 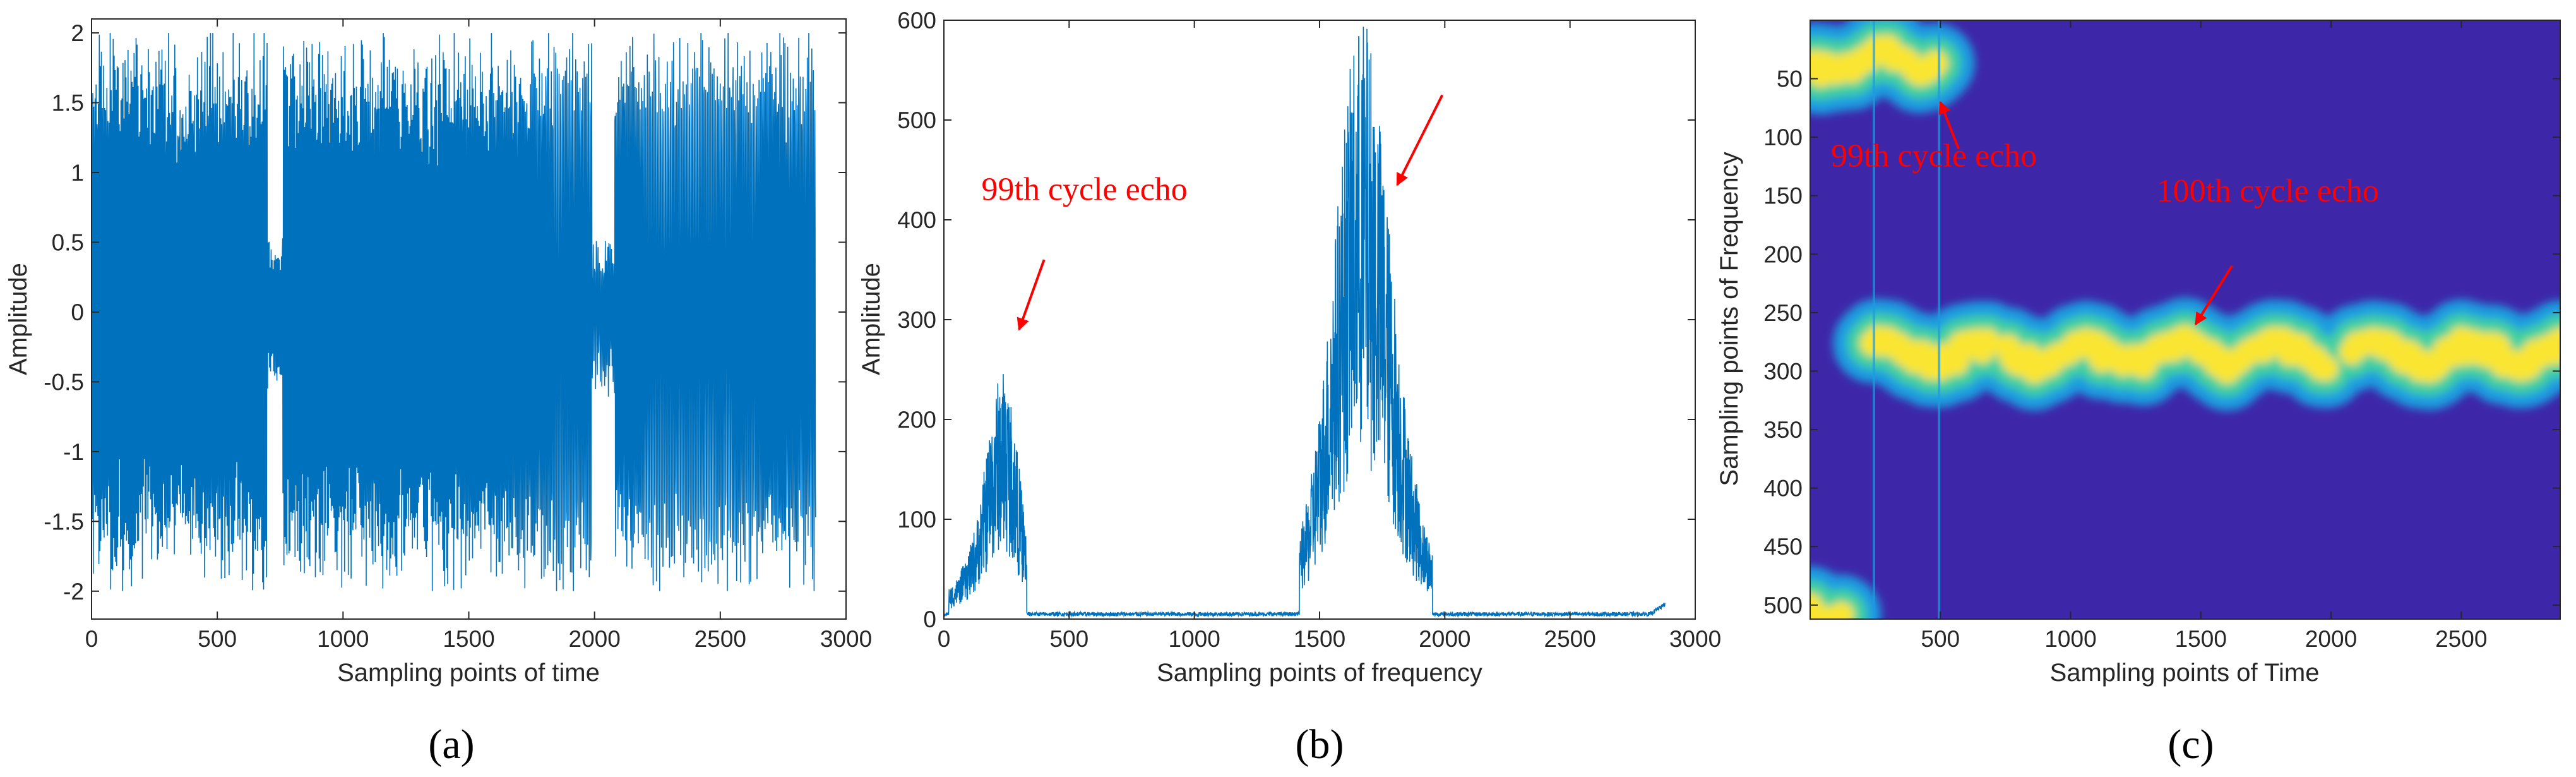 I want to click on x-axis-label-a: Sampling points of time, so click(x=468, y=673).